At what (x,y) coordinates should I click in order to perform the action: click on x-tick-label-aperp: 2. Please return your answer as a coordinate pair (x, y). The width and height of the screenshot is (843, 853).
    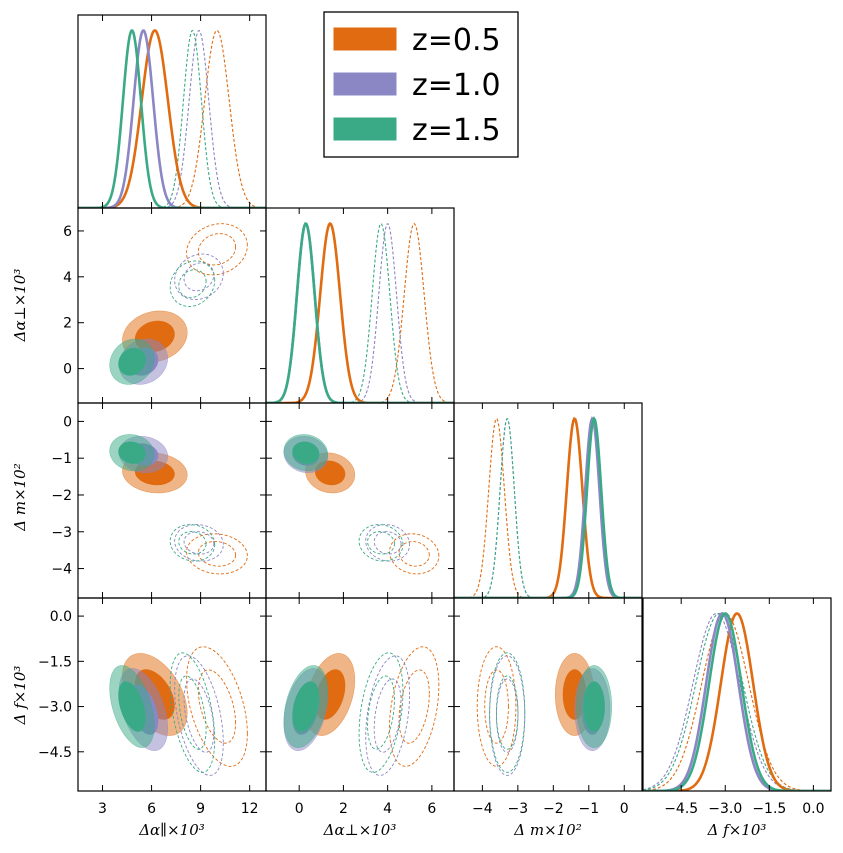
    Looking at the image, I should click on (343, 809).